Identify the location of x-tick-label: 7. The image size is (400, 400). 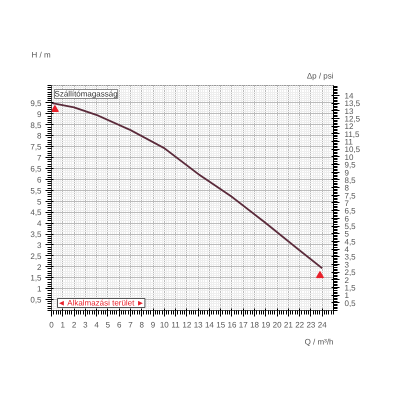
(131, 325).